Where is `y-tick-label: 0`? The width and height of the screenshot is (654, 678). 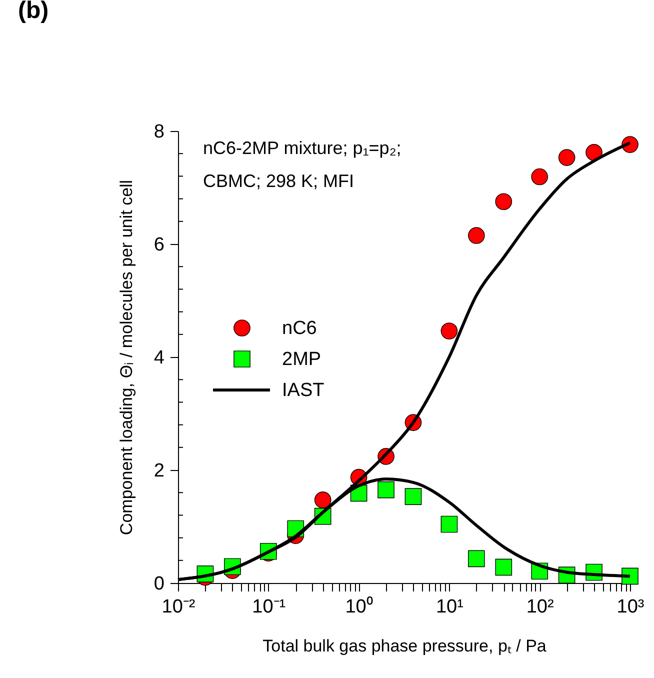 y-tick-label: 0 is located at coordinates (159, 584).